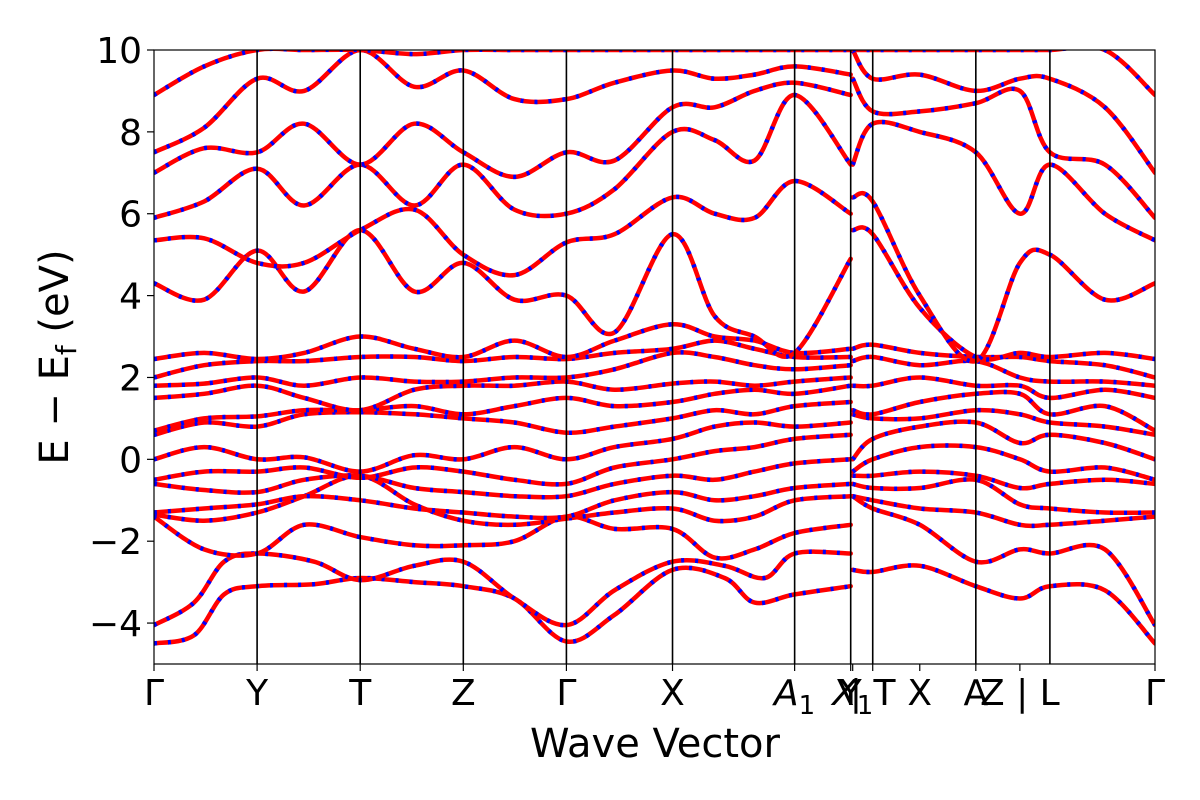 This screenshot has width=1200, height=800. I want to click on x-tick-label-0: Γ, so click(154, 693).